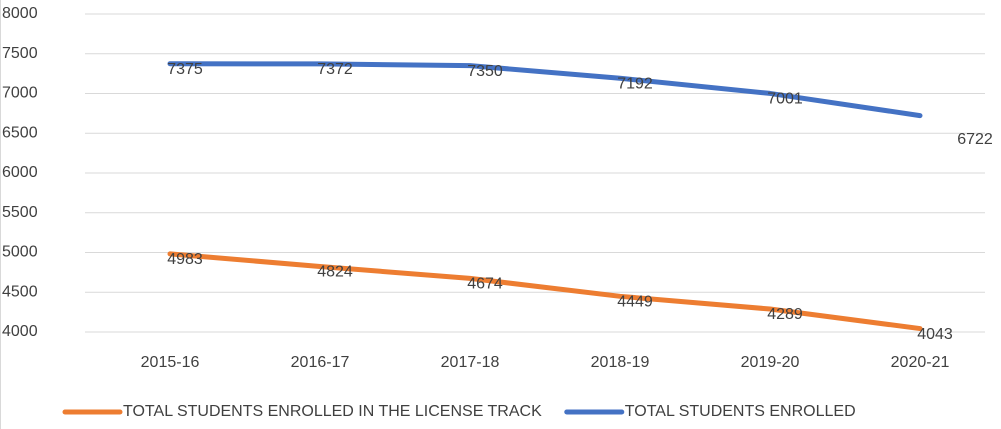  I want to click on y-tick-label: 8000, so click(20, 13).